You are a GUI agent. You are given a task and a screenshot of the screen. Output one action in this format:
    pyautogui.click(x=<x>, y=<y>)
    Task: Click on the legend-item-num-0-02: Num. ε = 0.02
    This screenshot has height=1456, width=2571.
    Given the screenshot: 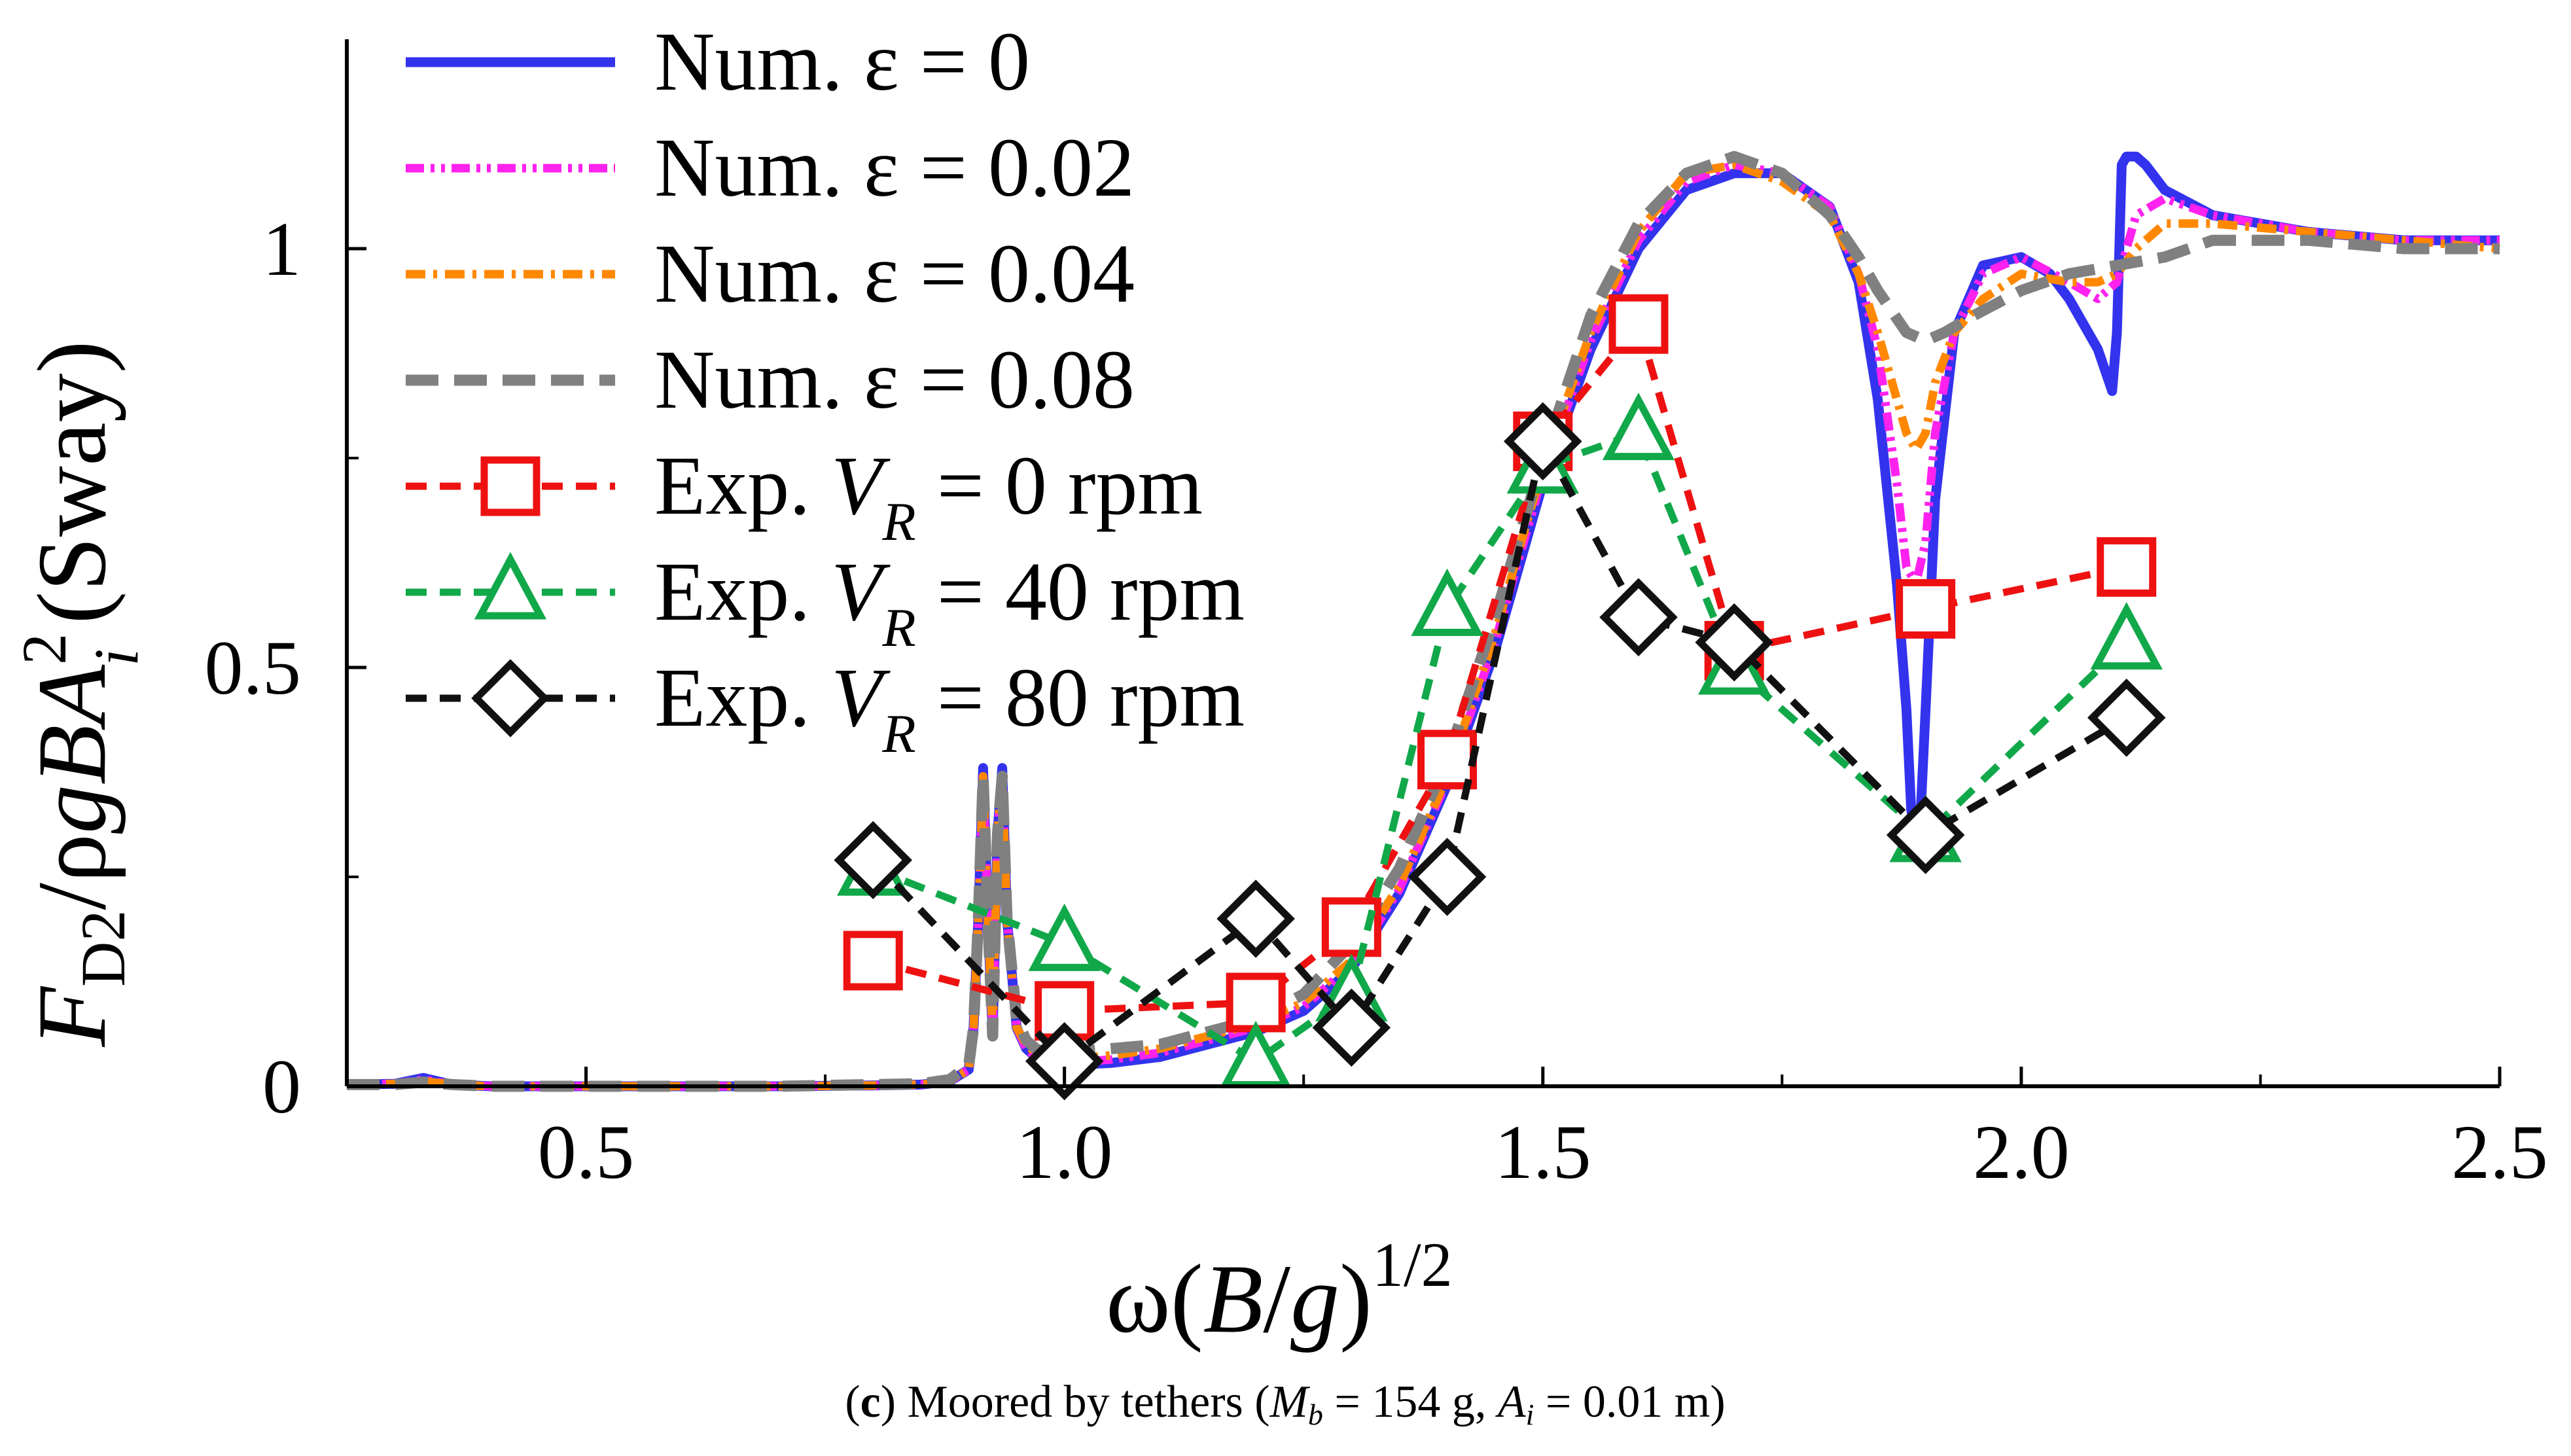 What is the action you would take?
    pyautogui.click(x=770, y=167)
    